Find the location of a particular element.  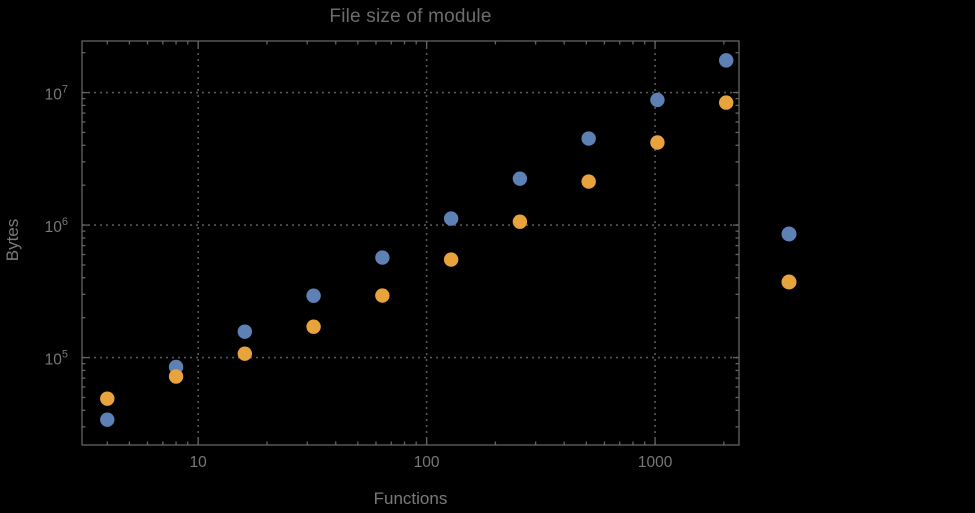

y-tick-label: 10⁷ is located at coordinates (56, 94).